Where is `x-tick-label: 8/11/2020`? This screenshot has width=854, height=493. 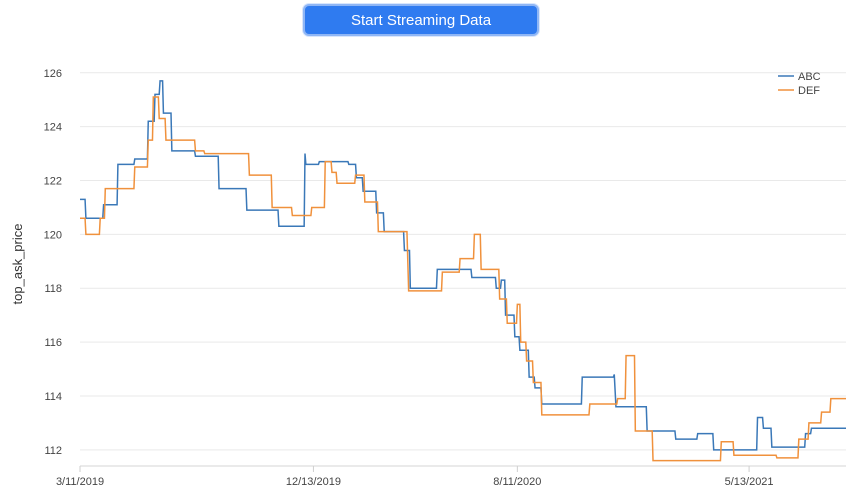
x-tick-label: 8/11/2020 is located at coordinates (517, 482).